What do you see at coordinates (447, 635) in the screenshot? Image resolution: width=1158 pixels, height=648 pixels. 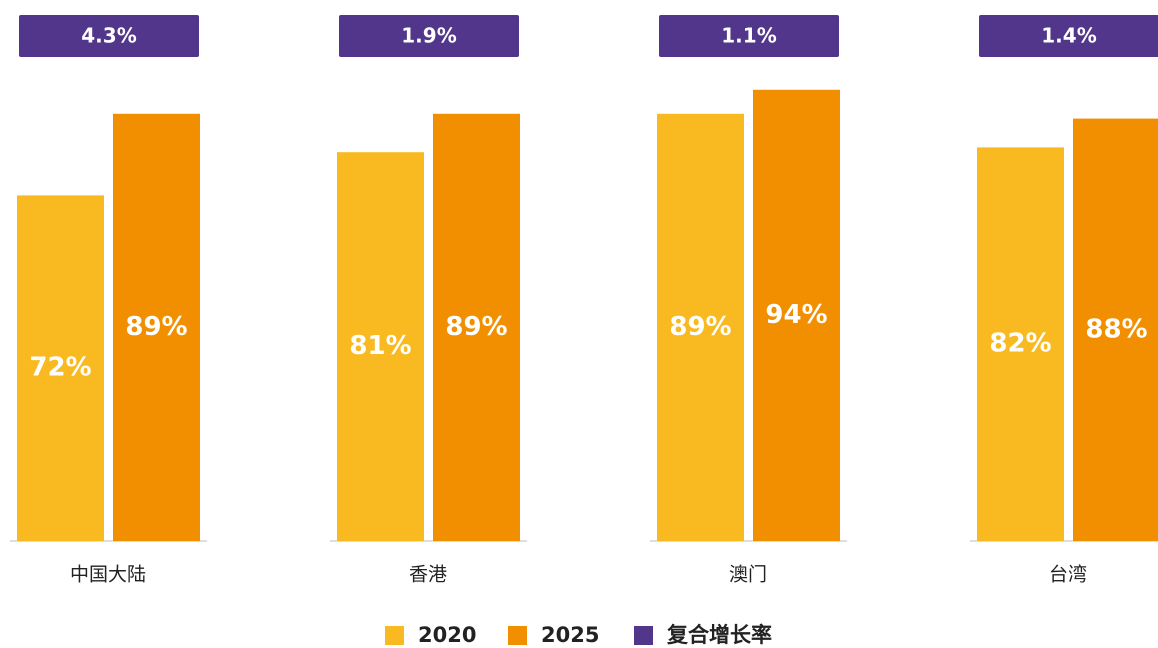 I see `legend-label: 2020` at bounding box center [447, 635].